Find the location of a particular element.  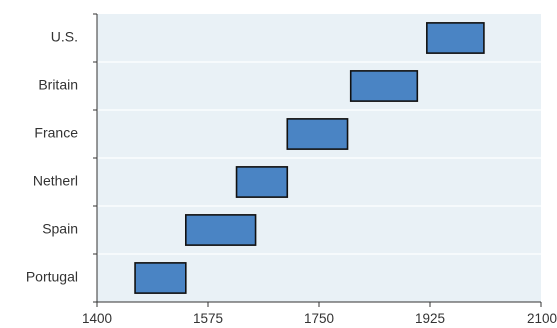

category-label: Portugal is located at coordinates (52, 277).